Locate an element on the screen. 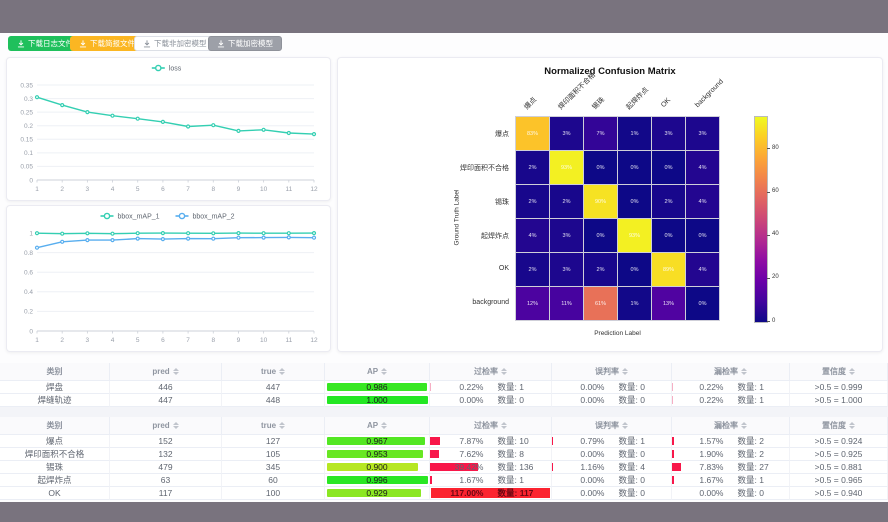 The height and width of the screenshot is (522, 888). heatmap-cell: 12% is located at coordinates (532, 303).